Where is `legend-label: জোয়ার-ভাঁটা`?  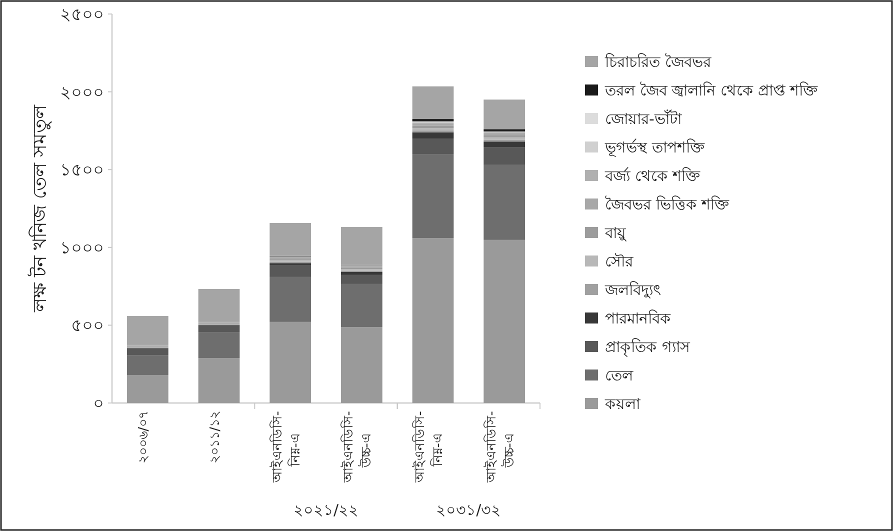
legend-label: জোয়ার-ভাঁটা is located at coordinates (643, 119).